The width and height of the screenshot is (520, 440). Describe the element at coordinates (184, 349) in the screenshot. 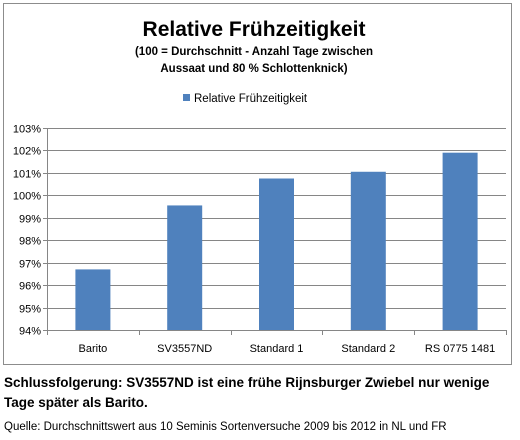

I see `x-tick-label: SV3557ND` at that location.